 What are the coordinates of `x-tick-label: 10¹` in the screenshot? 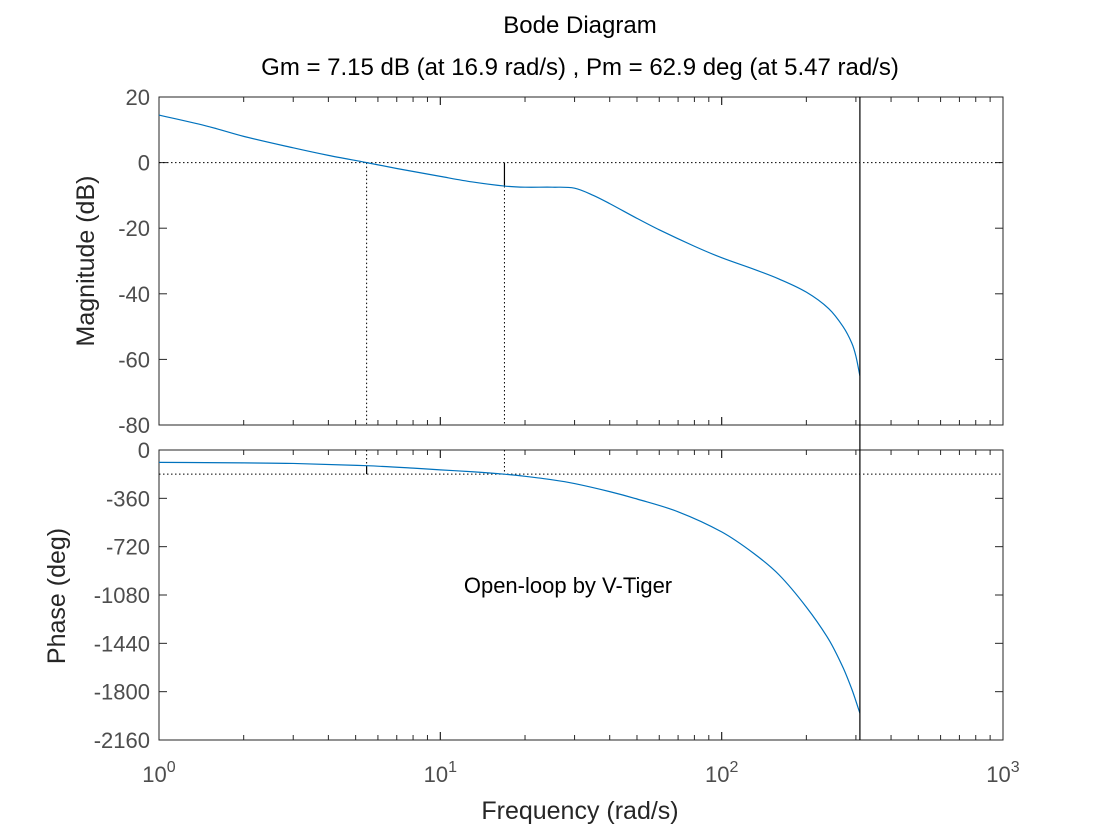 It's located at (440, 773).